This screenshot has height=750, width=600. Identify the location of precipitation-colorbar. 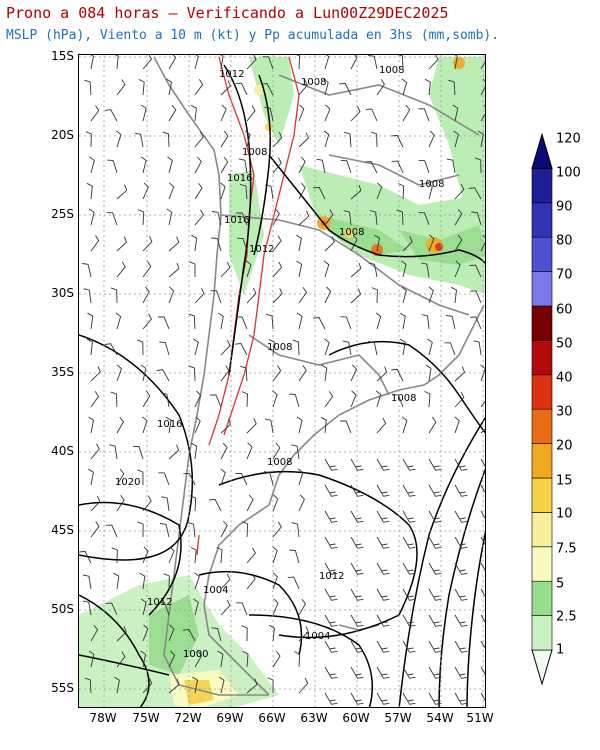
(542, 409).